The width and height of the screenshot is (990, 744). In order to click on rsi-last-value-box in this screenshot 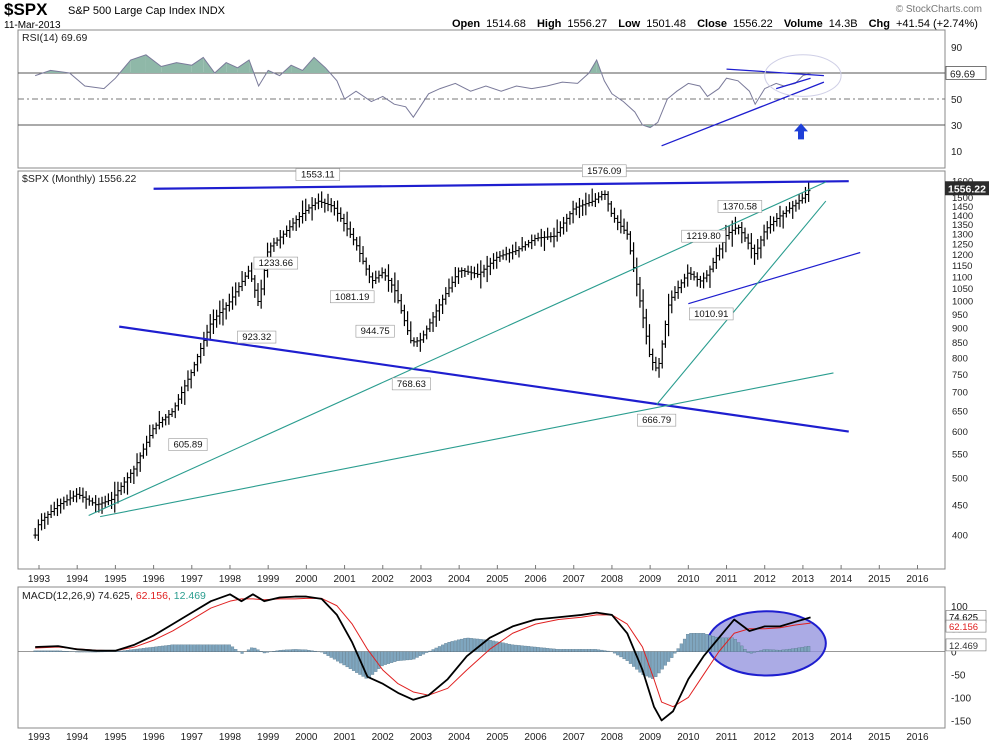, I will do `click(966, 73)`.